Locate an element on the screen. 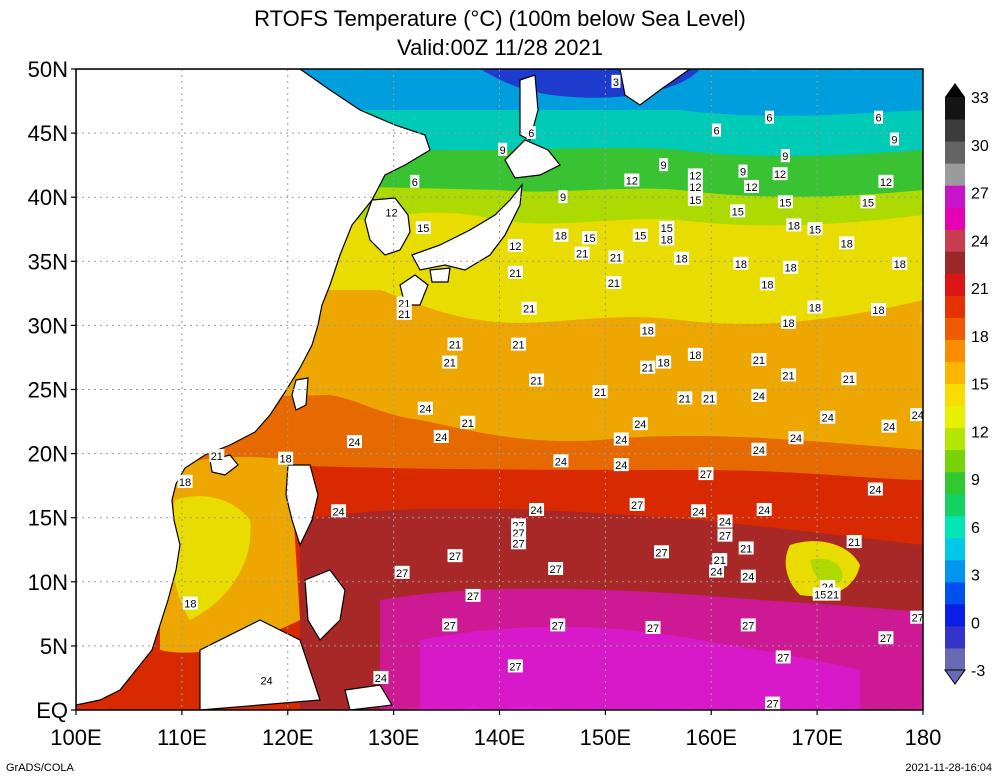  lat-tick-label: 5N is located at coordinates (54, 646).